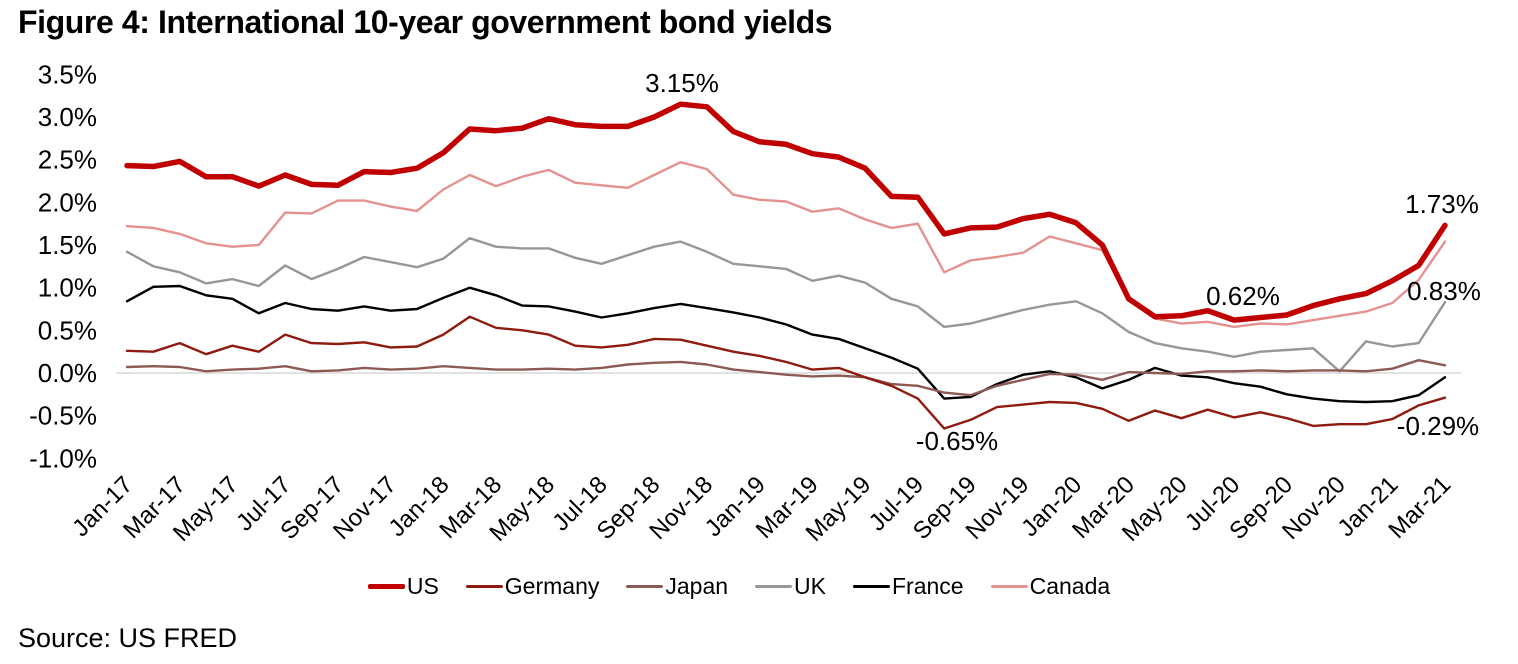 The image size is (1518, 664). Describe the element at coordinates (67, 330) in the screenshot. I see `y-axis-tick-label: 0.5%` at that location.